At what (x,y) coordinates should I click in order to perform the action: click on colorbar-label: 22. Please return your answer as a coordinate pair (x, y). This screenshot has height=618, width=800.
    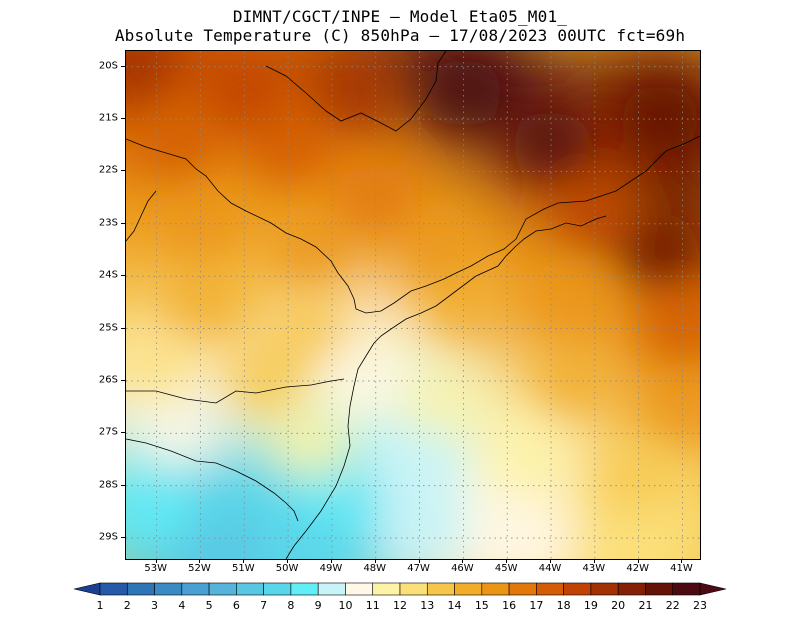
    Looking at the image, I should click on (673, 605).